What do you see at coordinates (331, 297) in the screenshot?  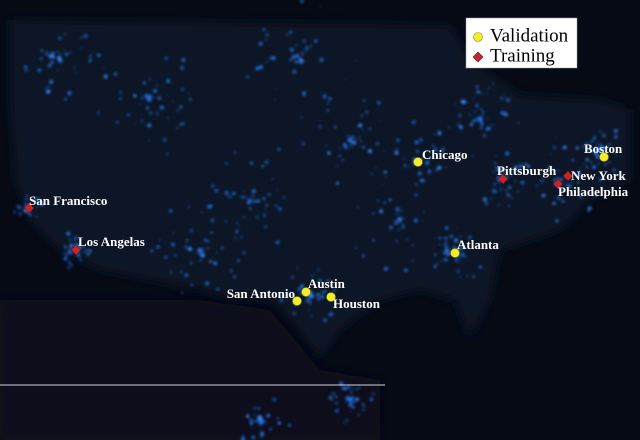 I see `city-marker` at bounding box center [331, 297].